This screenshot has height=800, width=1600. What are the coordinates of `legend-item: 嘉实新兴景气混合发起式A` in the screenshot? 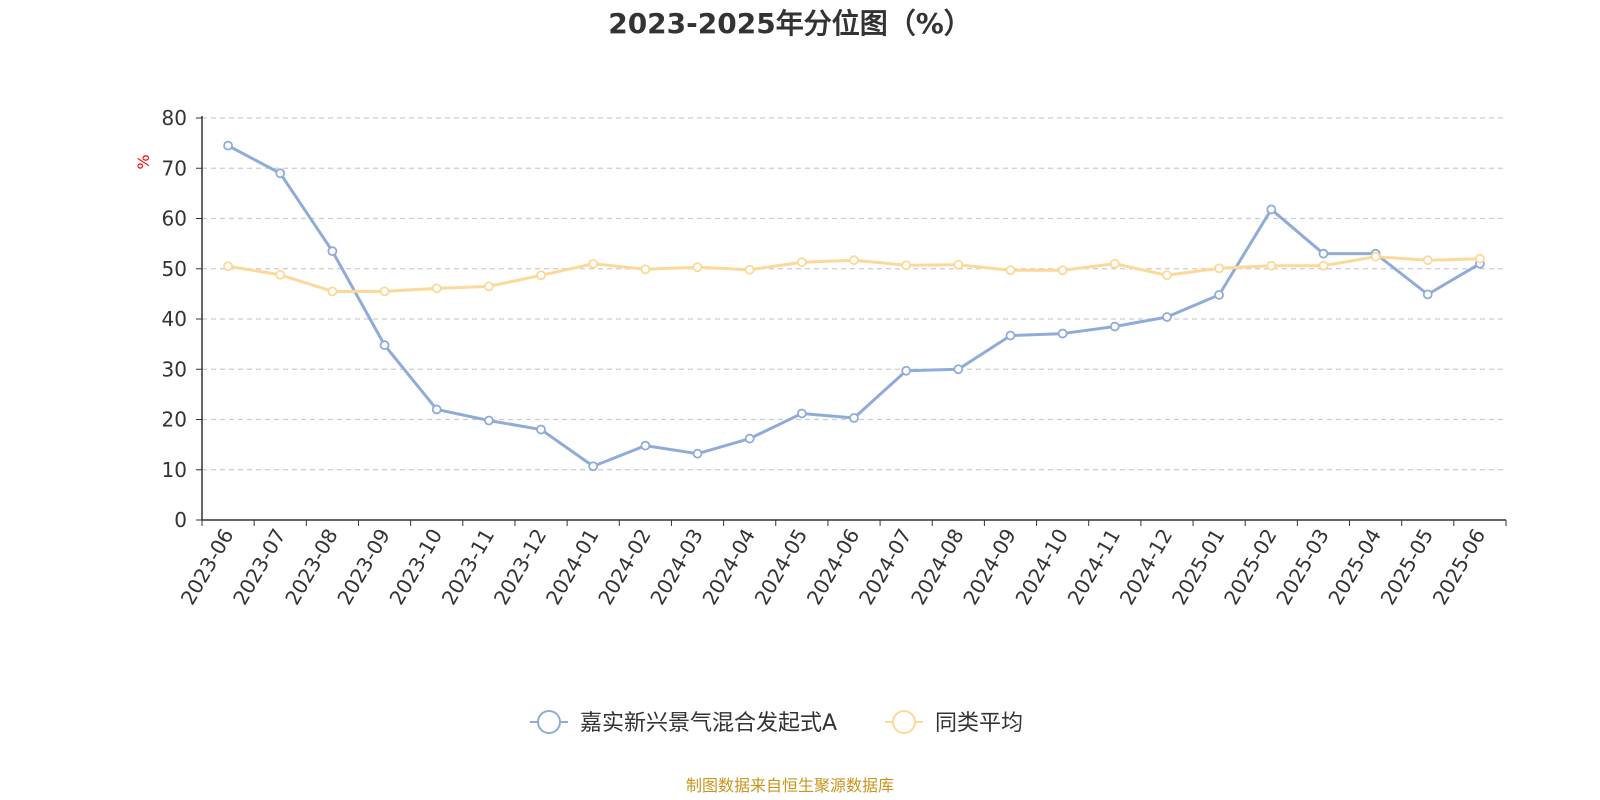 It's located at (683, 723).